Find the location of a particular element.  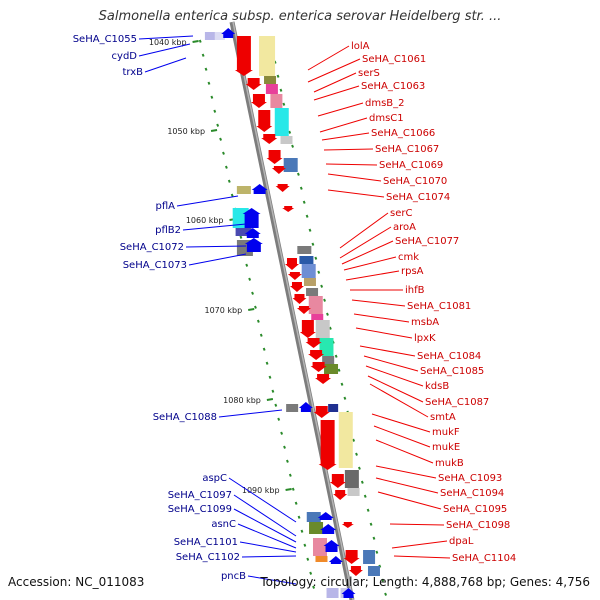

gene-label-right: SeHA_C1084 is located at coordinates (449, 356).